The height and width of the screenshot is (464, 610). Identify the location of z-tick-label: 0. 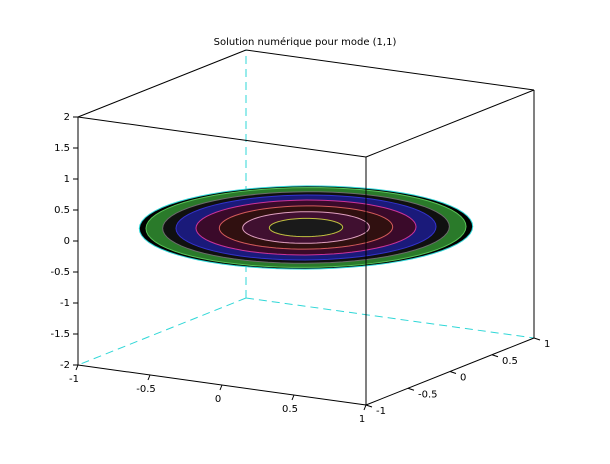
(67, 241).